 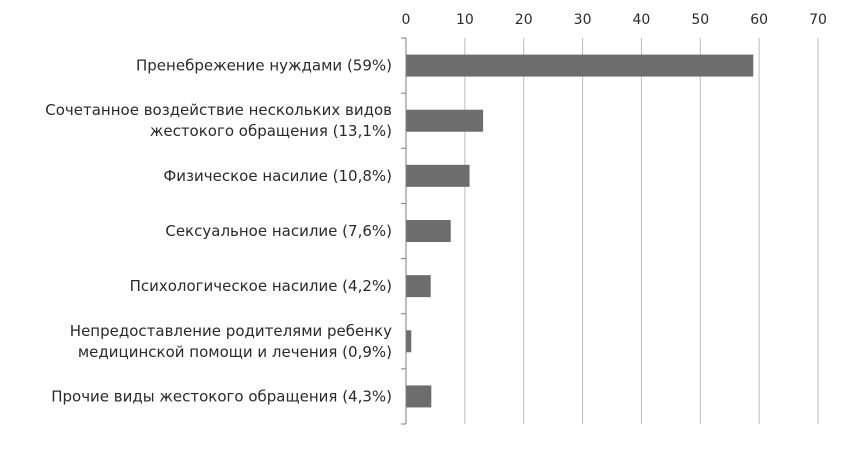 What do you see at coordinates (261, 286) in the screenshot?
I see `category-label: Психологическое насилие (4,2%)` at bounding box center [261, 286].